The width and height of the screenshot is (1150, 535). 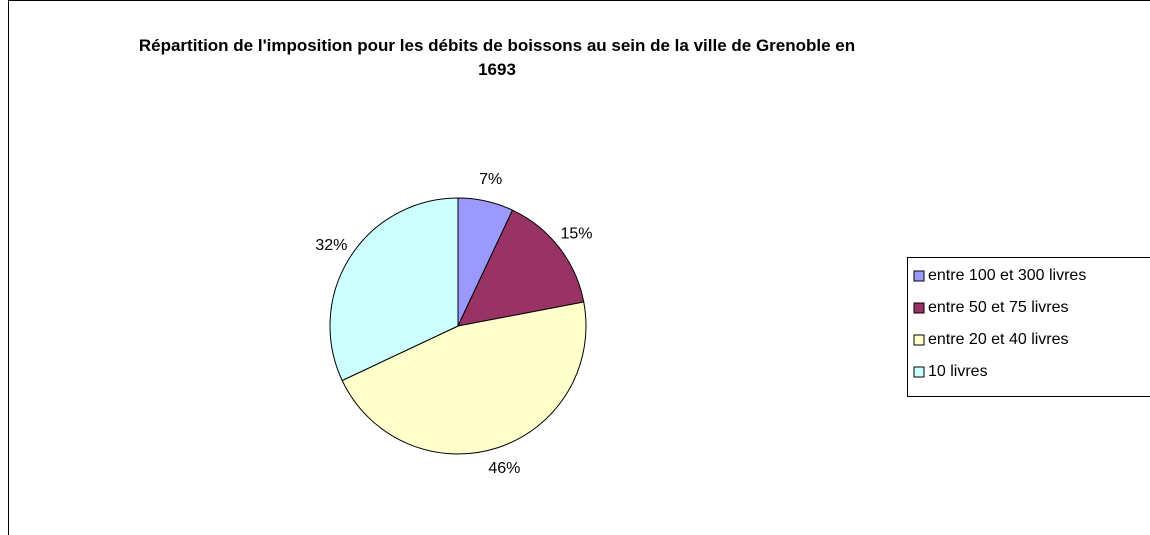 I want to click on data-label: 15%, so click(x=577, y=233).